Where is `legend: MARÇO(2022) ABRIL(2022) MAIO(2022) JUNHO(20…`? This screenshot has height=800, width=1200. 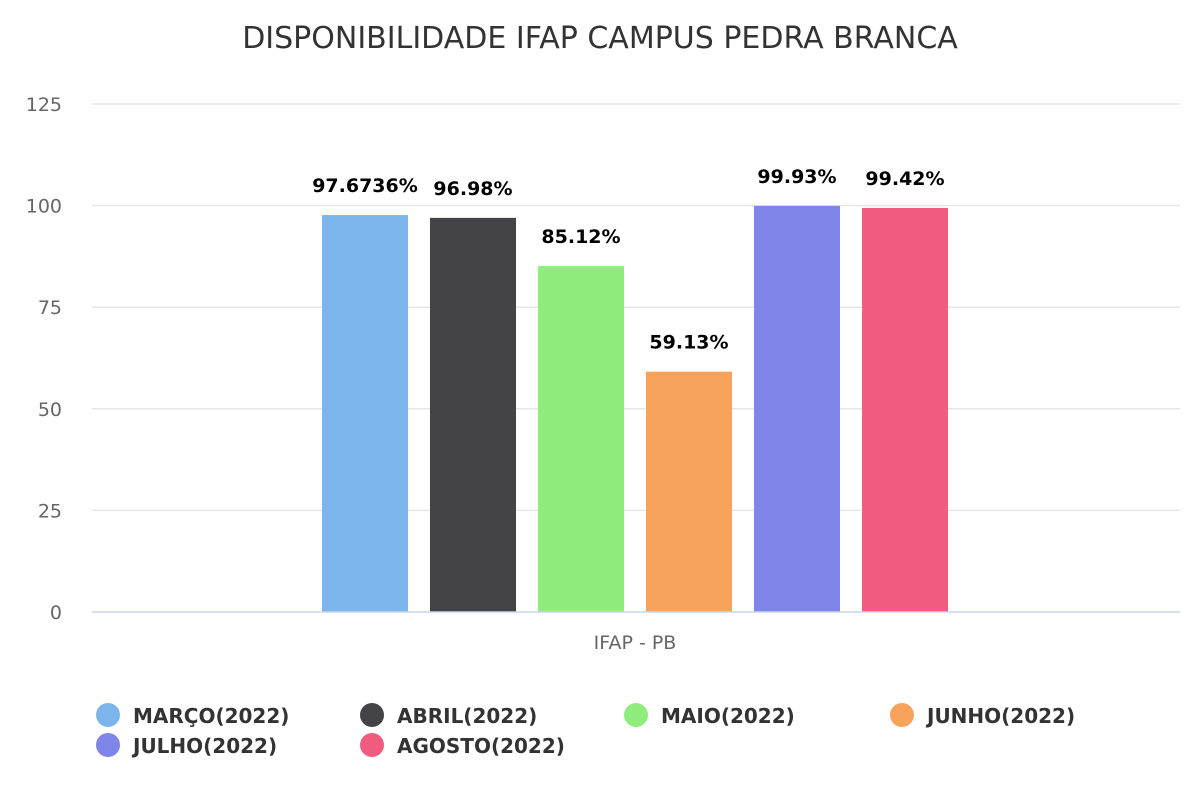
legend: MARÇO(2022) ABRIL(2022) MAIO(2022) JUNHO(20… is located at coordinates (585, 730).